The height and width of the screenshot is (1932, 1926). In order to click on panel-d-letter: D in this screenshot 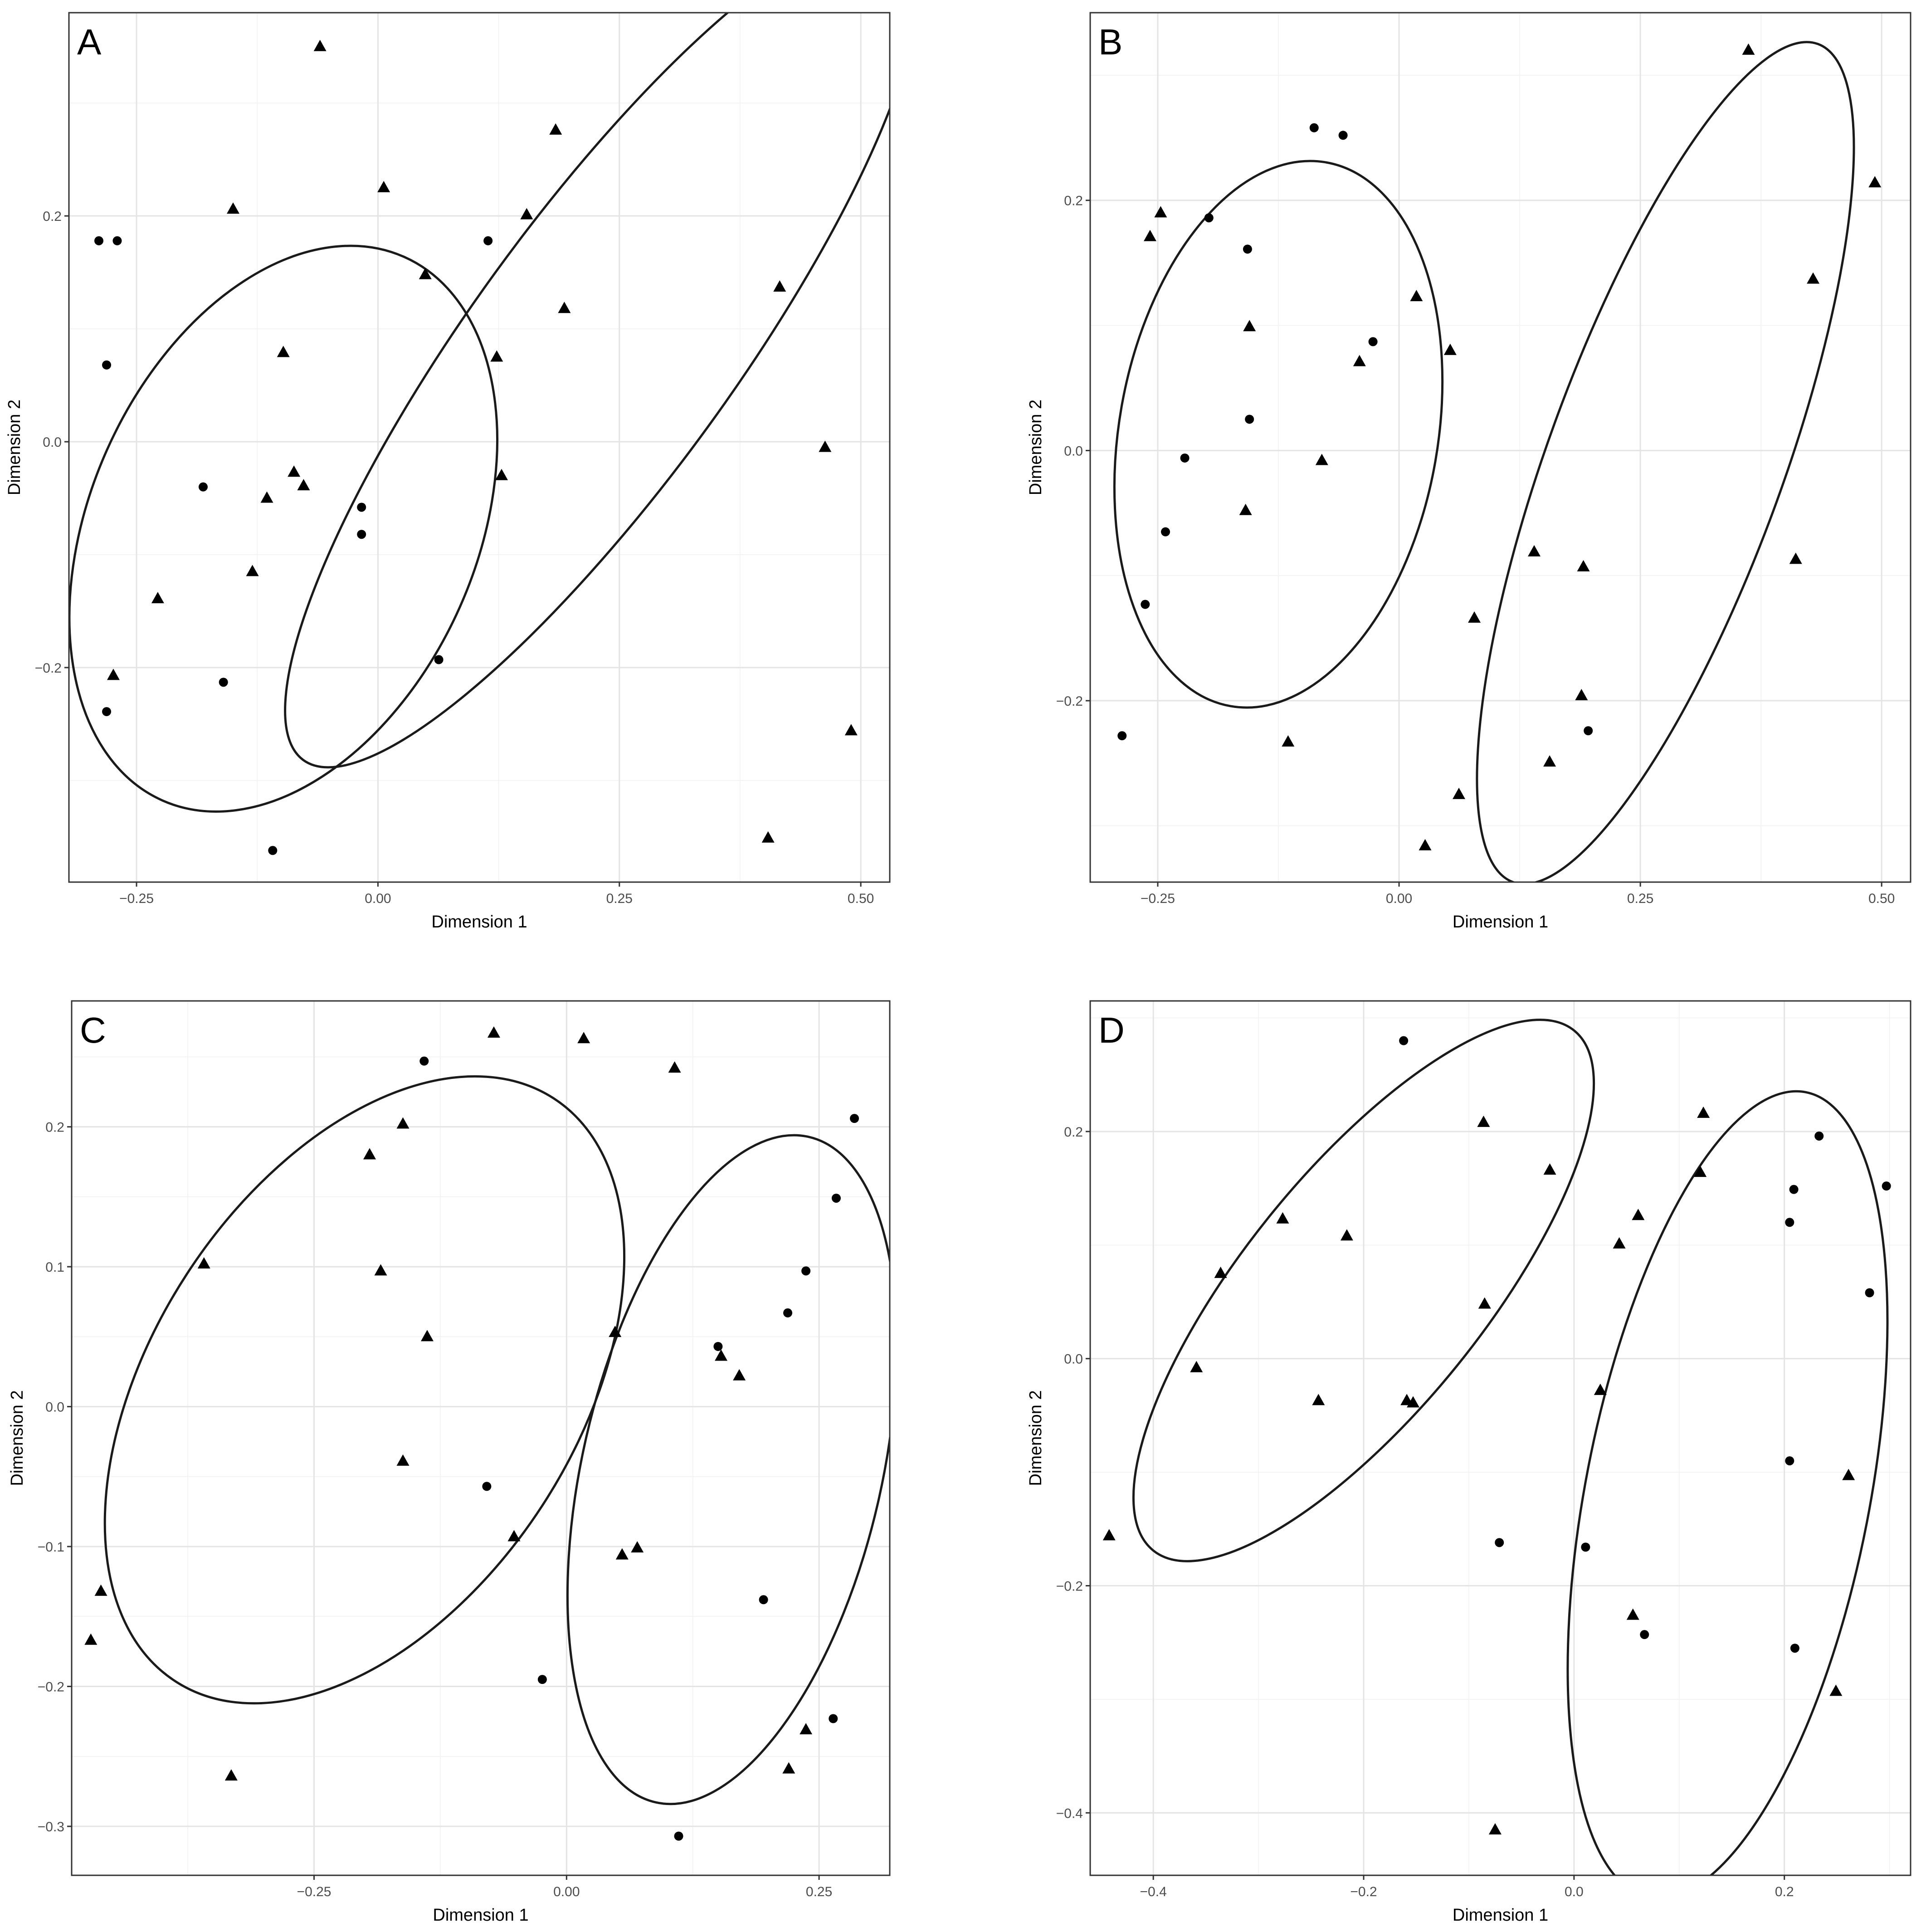, I will do `click(1111, 1030)`.